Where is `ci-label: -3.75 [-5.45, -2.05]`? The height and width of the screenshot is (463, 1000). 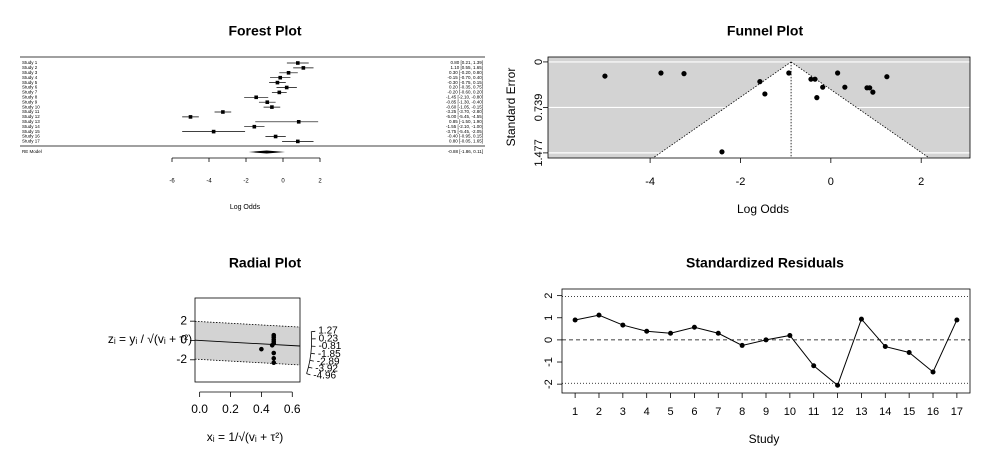 ci-label: -3.75 [-5.45, -2.05] is located at coordinates (464, 131).